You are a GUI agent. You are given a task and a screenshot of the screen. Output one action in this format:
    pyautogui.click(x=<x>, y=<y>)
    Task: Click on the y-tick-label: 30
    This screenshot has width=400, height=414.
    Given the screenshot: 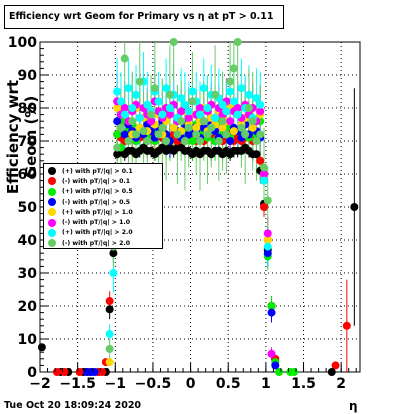 What is the action you would take?
    pyautogui.click(x=28, y=274)
    